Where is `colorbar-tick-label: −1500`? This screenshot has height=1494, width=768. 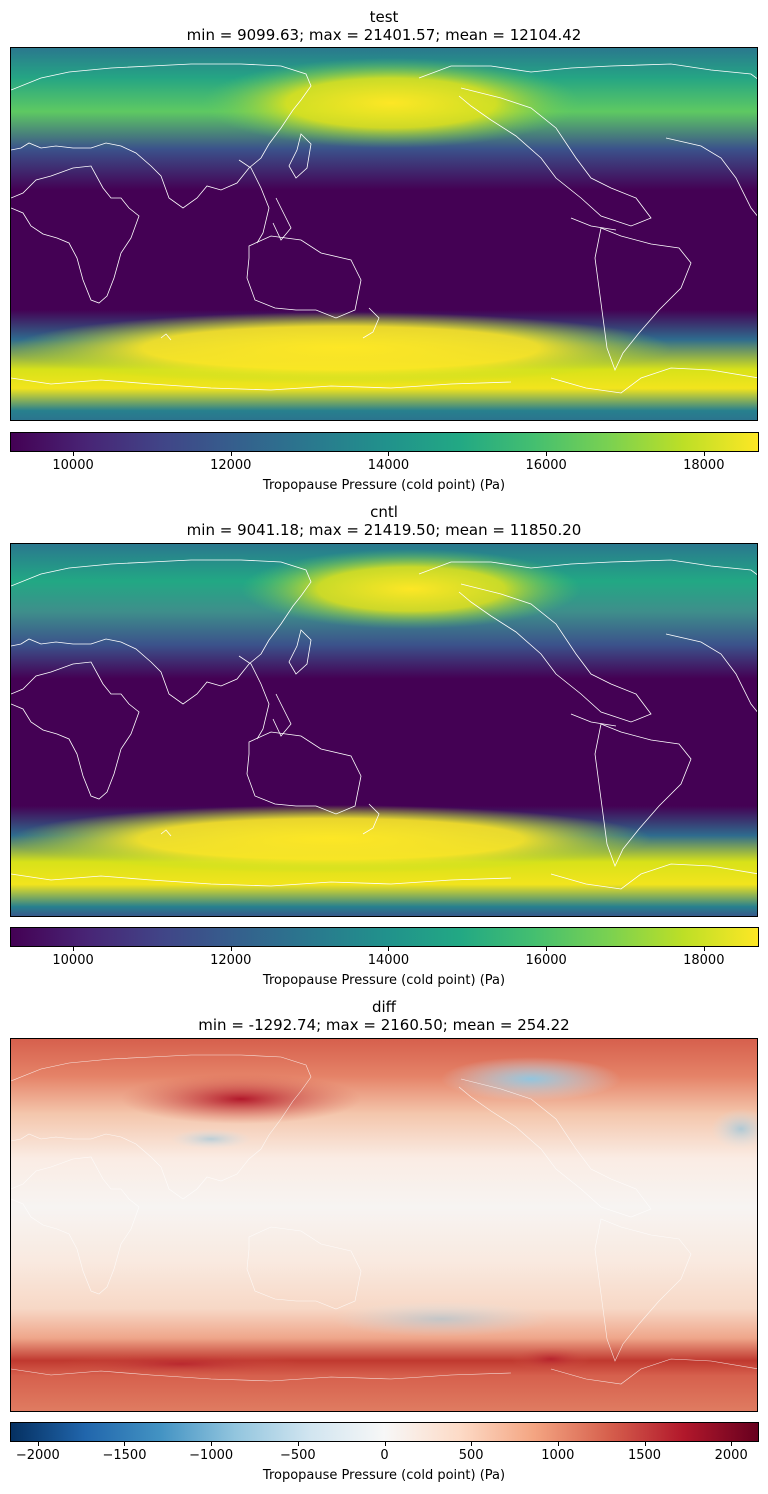 colorbar-tick-label: −1500 is located at coordinates (124, 1455).